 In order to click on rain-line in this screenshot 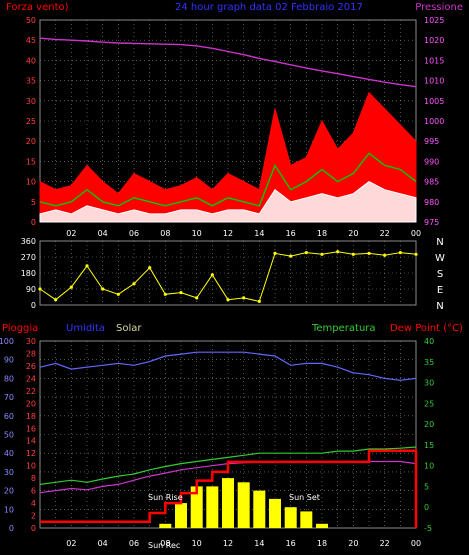, I will do `click(229, 488)`.